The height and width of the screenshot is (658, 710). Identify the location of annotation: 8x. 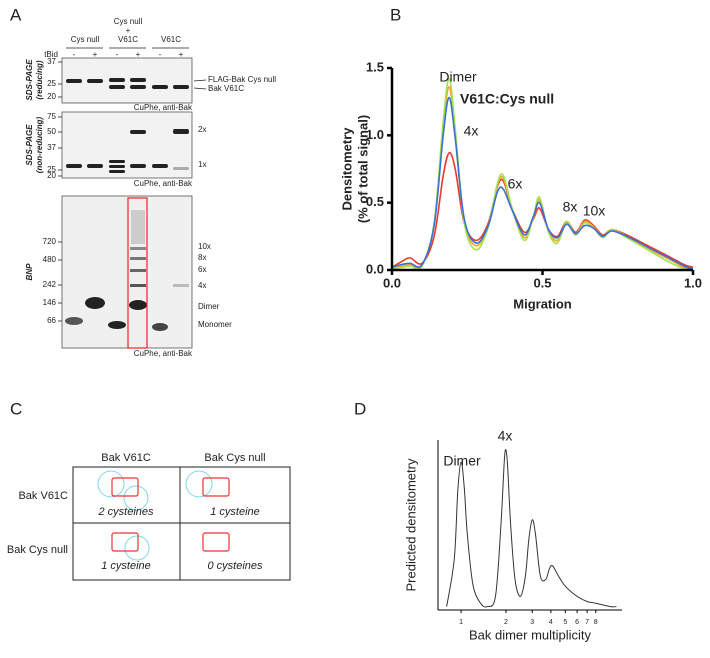
(570, 207).